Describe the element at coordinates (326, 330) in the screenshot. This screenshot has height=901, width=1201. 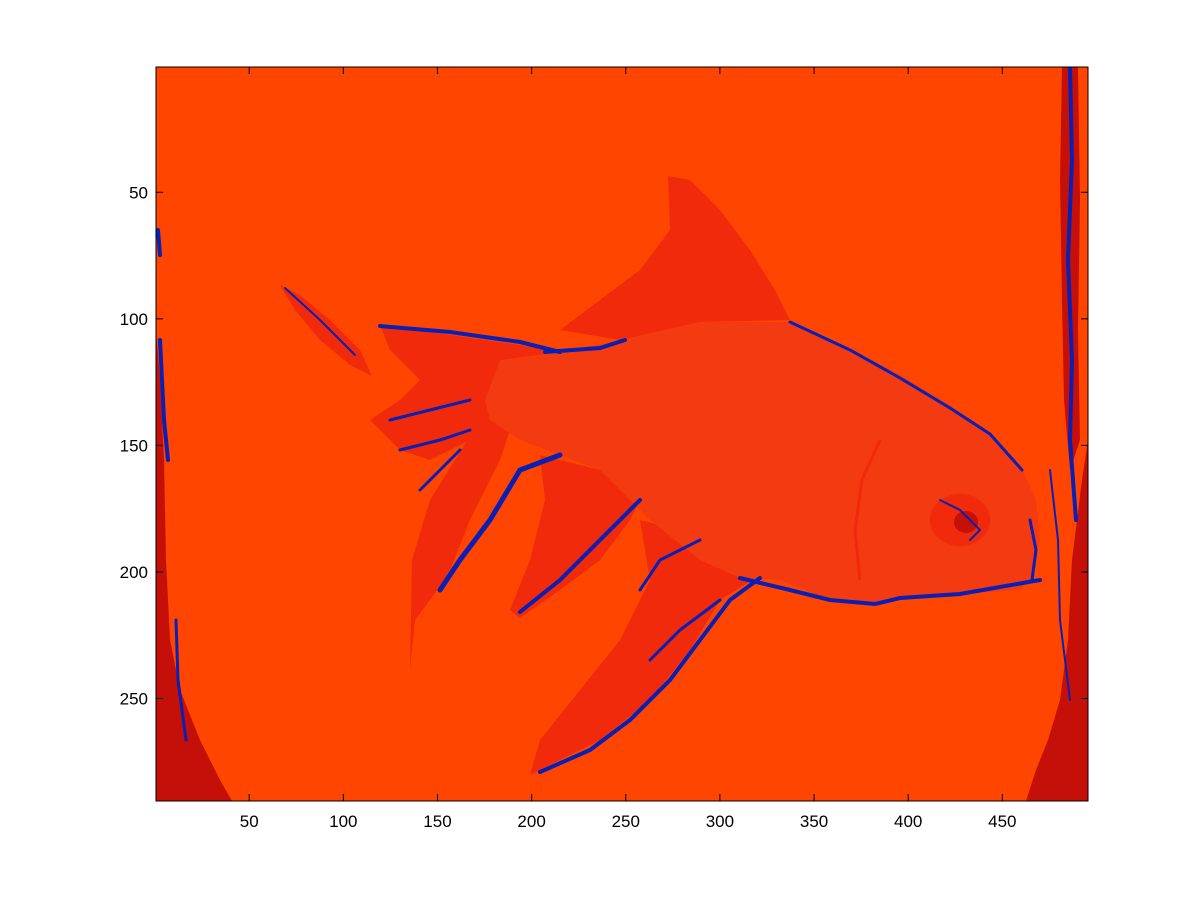
I see `fish-thin-tail-filament` at that location.